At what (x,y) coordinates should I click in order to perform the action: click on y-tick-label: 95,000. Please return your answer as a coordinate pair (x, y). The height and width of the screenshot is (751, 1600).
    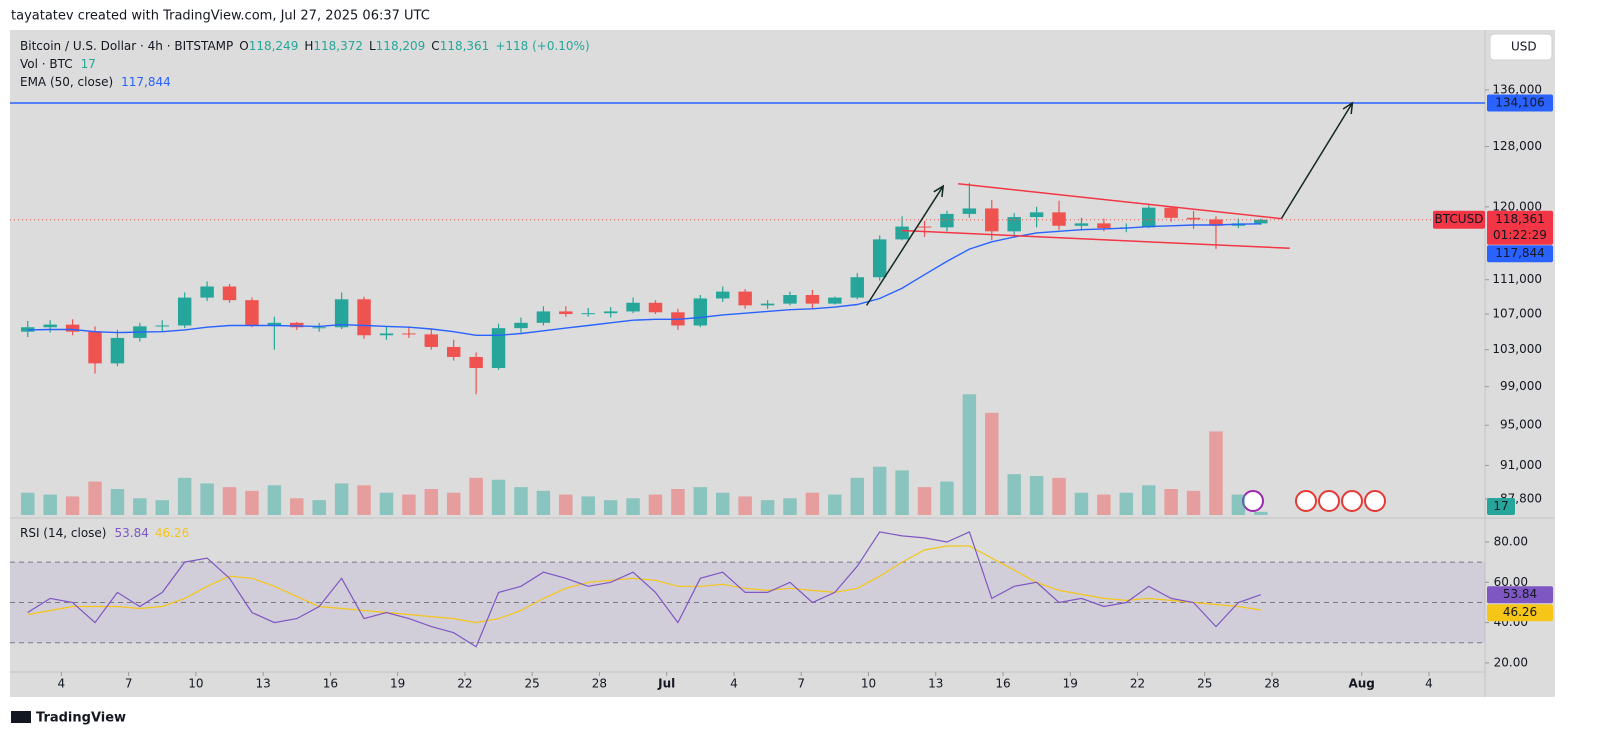
    Looking at the image, I should click on (1521, 425).